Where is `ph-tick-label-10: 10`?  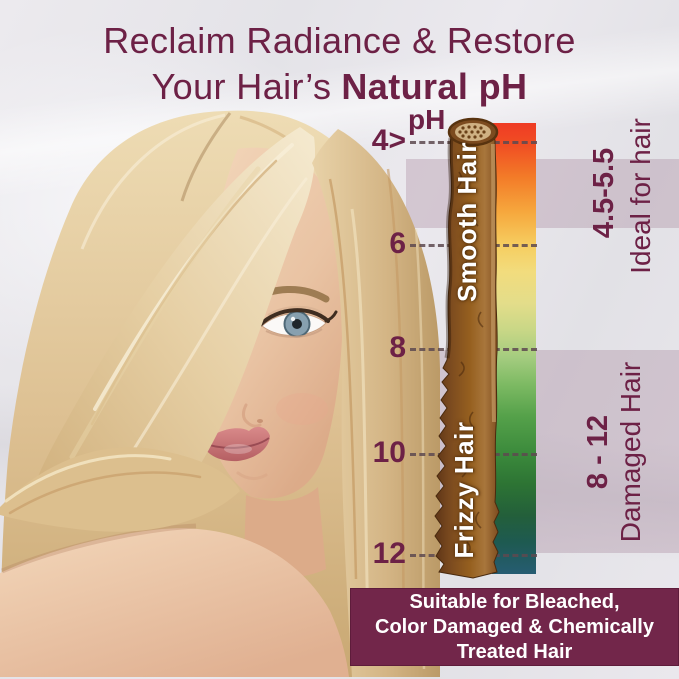 ph-tick-label-10: 10 is located at coordinates (389, 452).